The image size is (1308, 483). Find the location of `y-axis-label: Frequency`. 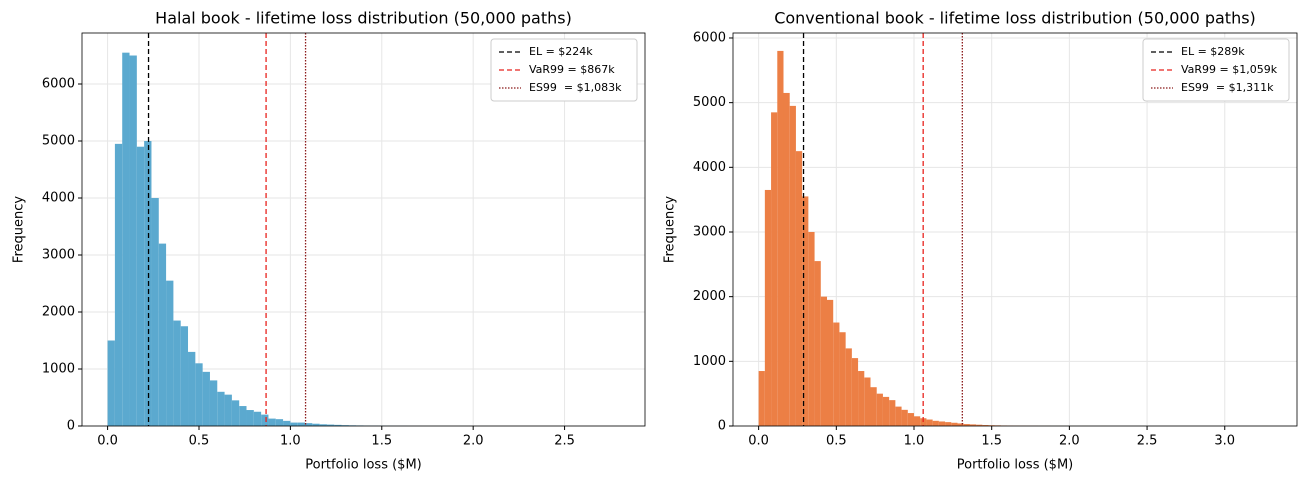

y-axis-label: Frequency is located at coordinates (19, 229).